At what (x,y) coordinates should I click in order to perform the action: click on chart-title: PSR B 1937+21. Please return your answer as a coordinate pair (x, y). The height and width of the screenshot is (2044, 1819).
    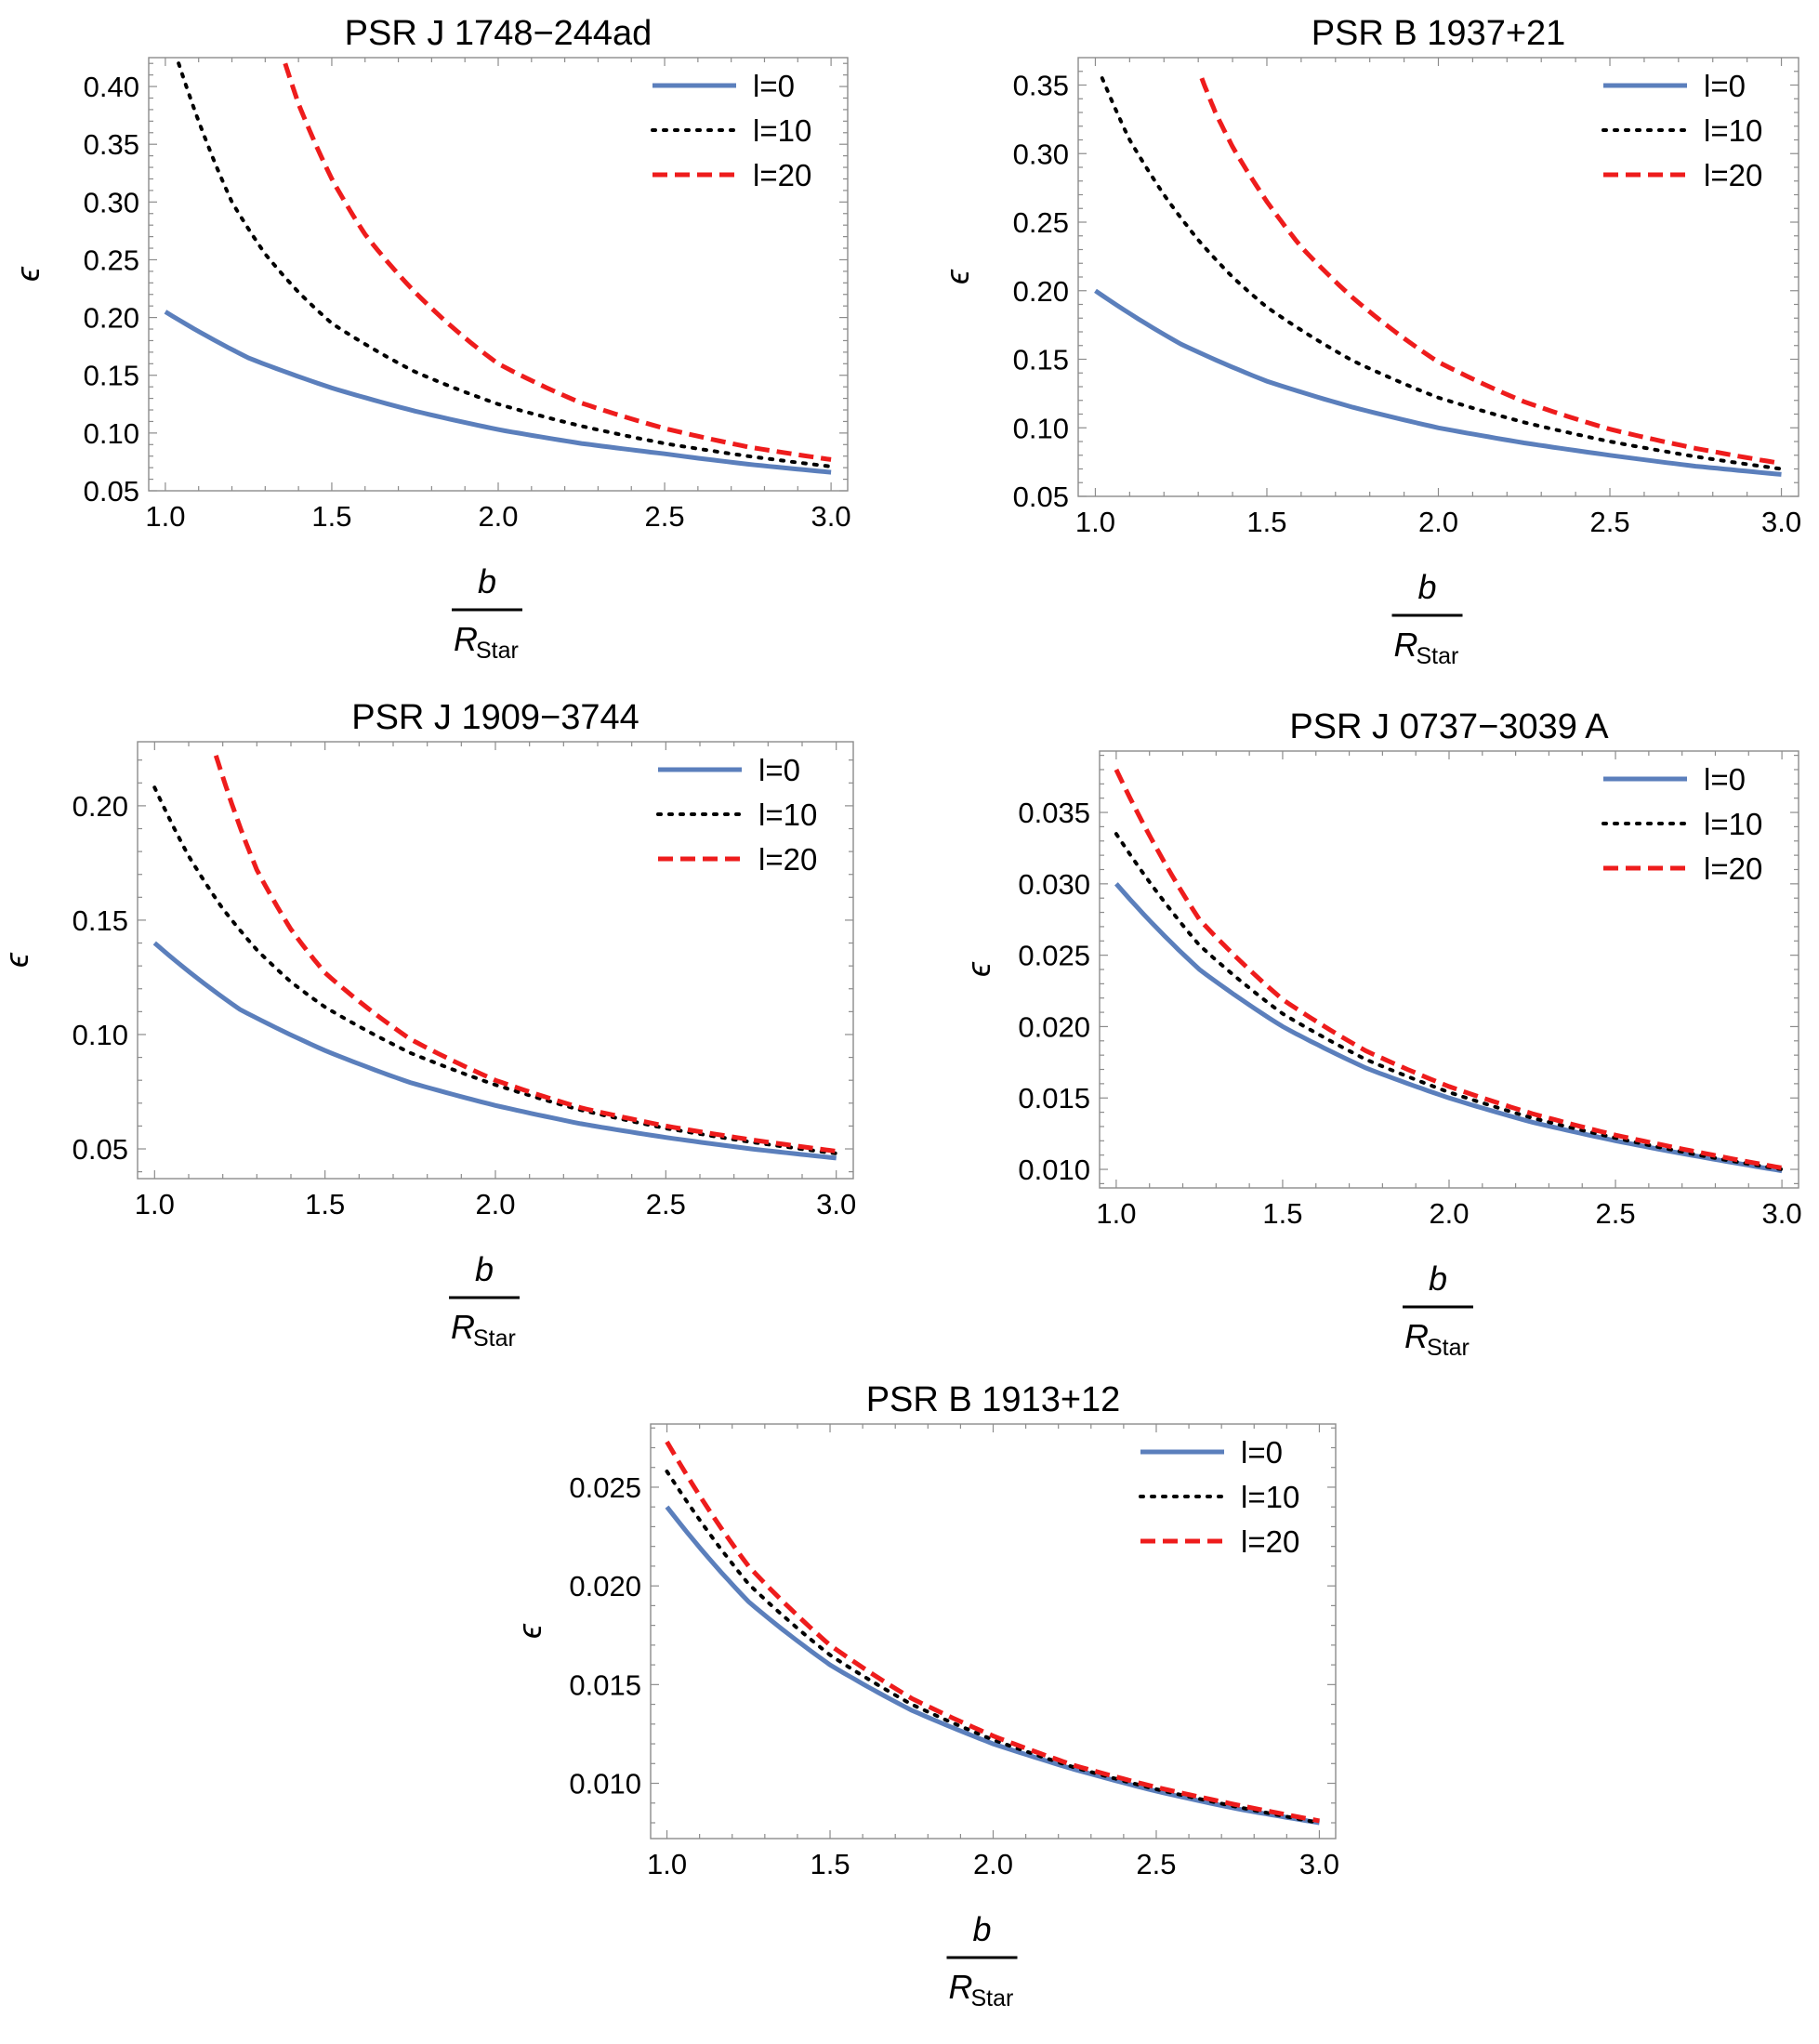
    Looking at the image, I should click on (1439, 33).